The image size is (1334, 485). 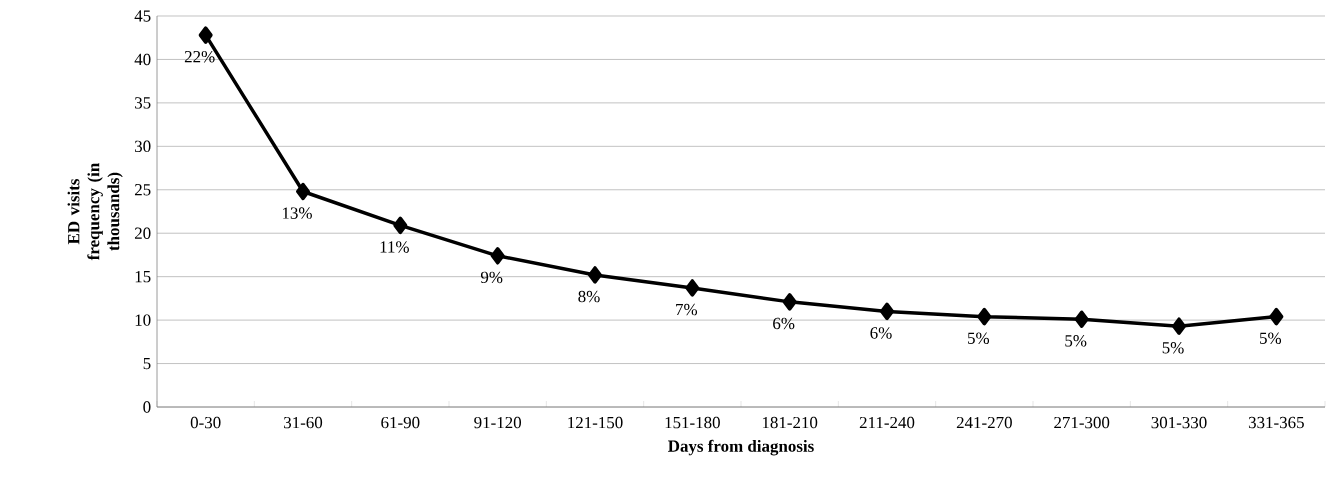 I want to click on x-tick-label: 331-365, so click(x=1276, y=422).